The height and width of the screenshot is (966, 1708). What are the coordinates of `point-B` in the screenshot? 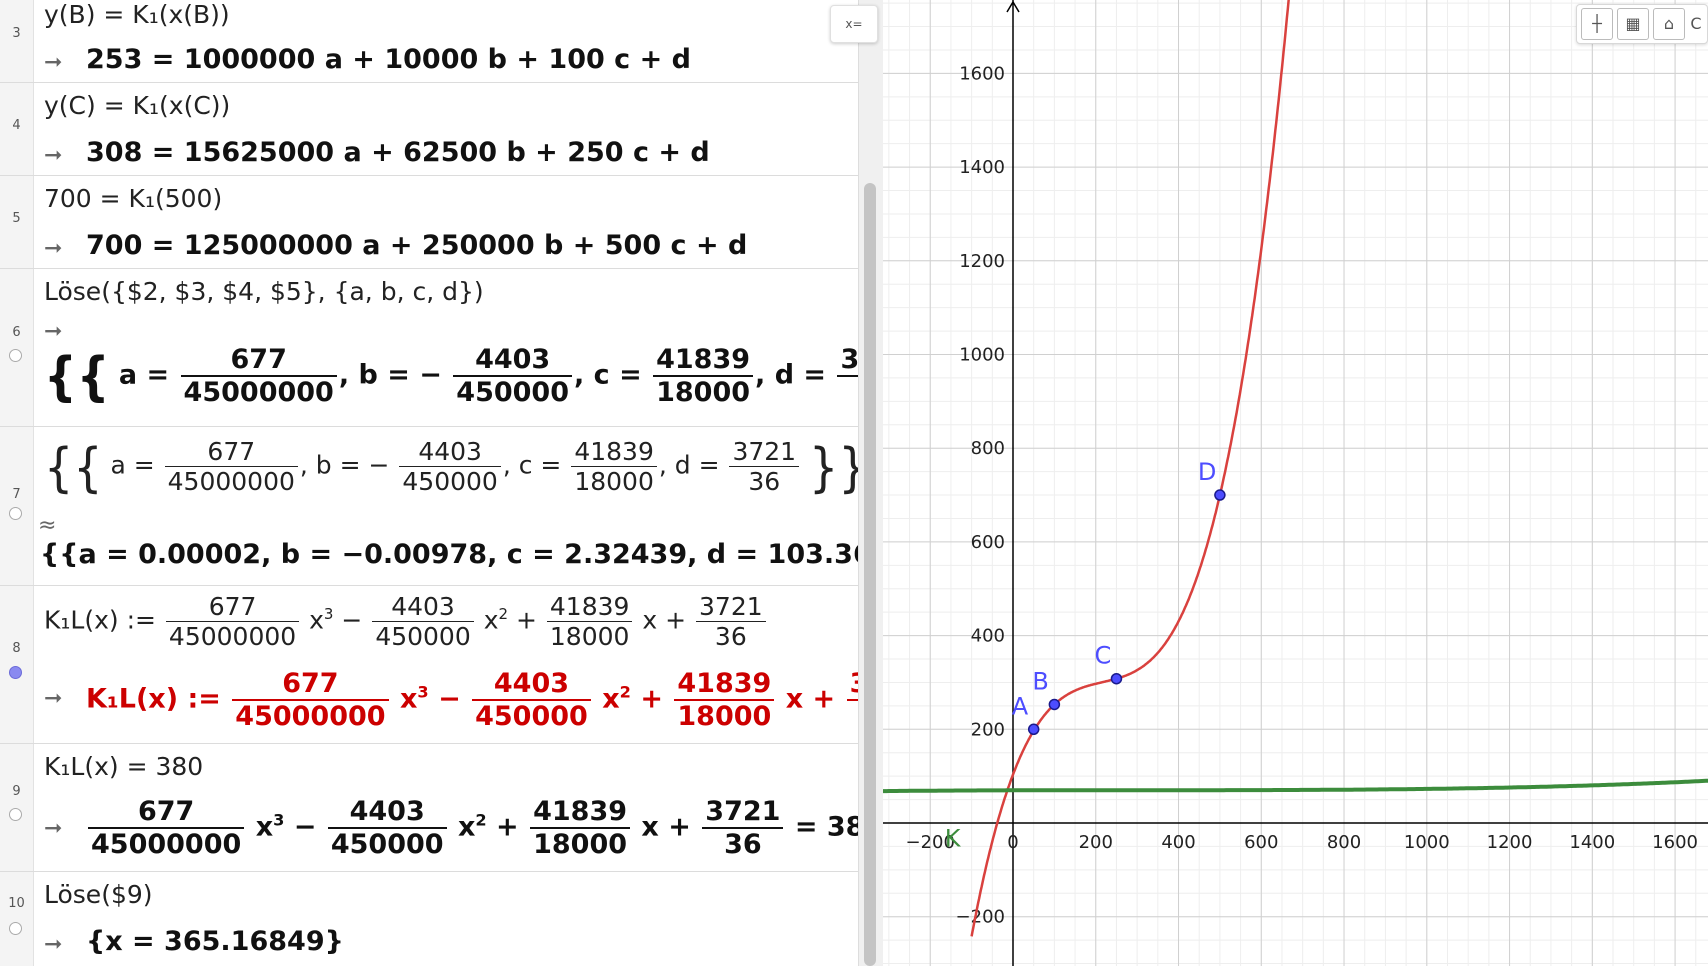 It's located at (1054, 704).